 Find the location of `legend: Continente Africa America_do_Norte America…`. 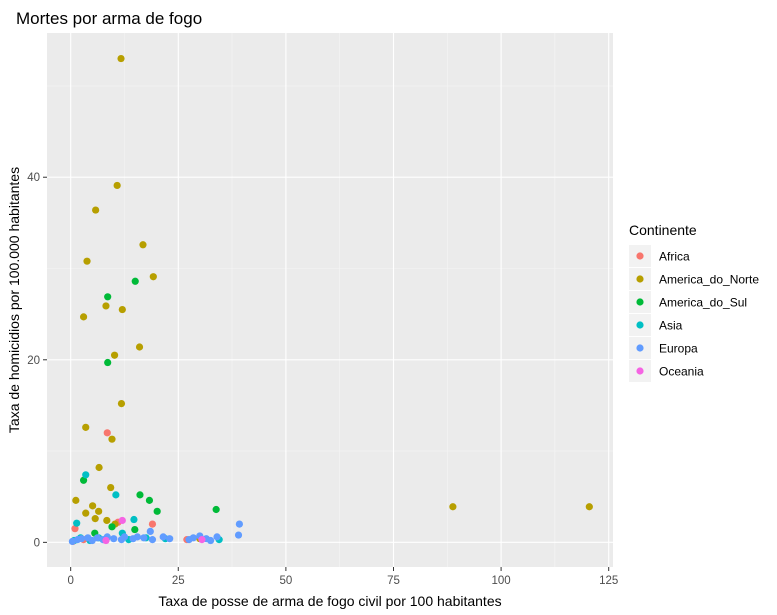

legend: Continente Africa America_do_Norte America… is located at coordinates (694, 302).